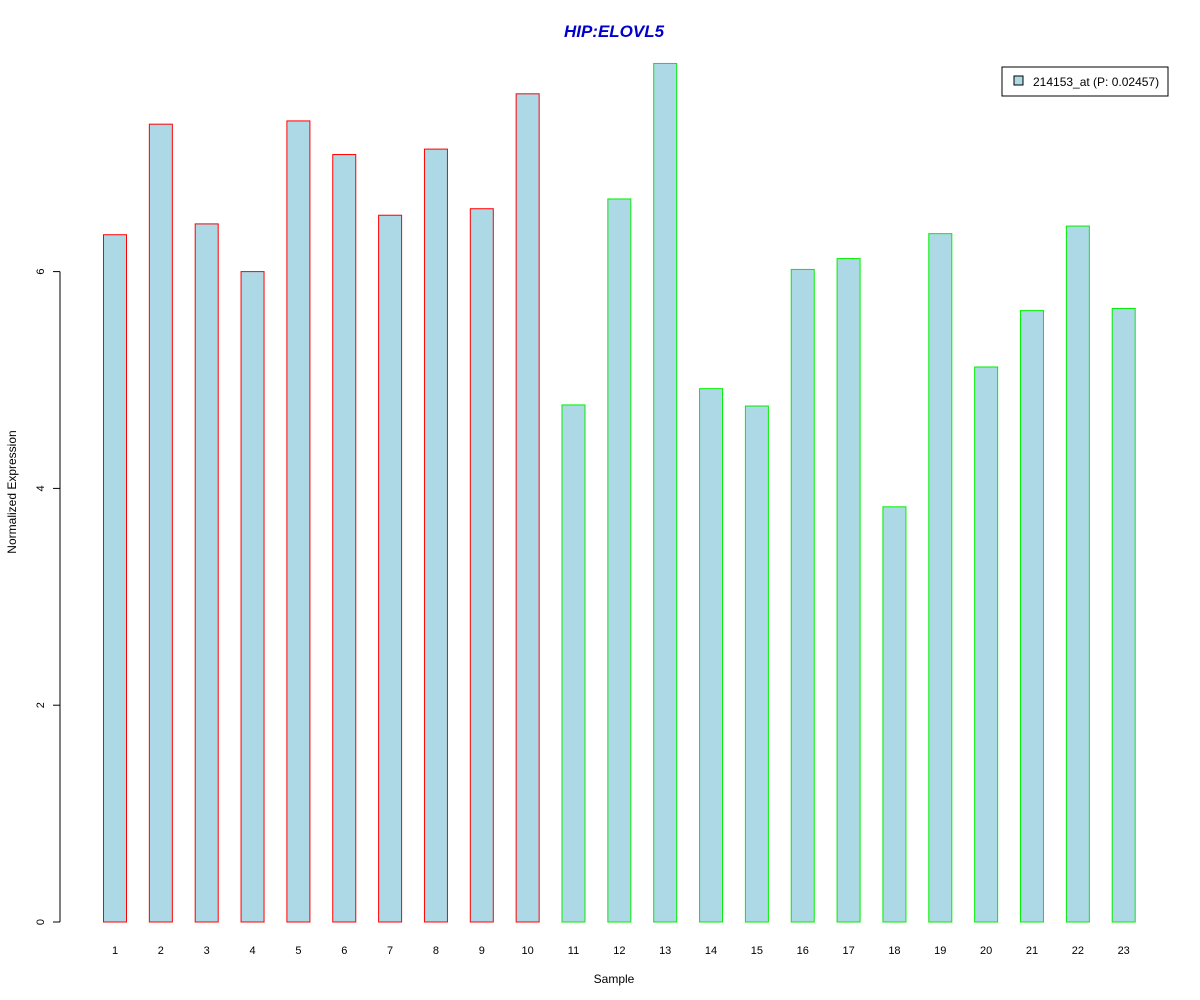 The width and height of the screenshot is (1200, 1000). I want to click on x-tick-label: 13, so click(665, 951).